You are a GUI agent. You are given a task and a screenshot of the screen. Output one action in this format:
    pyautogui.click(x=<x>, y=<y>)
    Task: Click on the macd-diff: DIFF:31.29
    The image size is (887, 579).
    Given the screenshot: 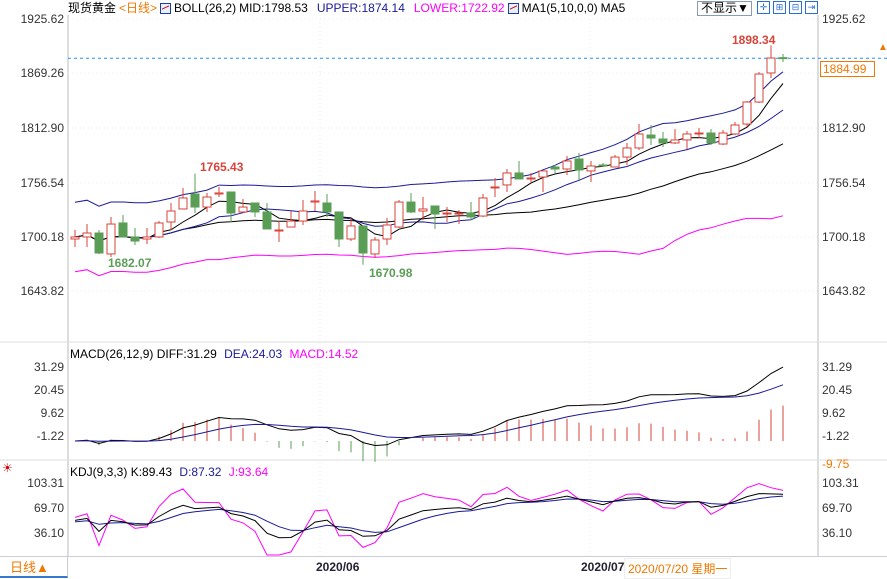 What is the action you would take?
    pyautogui.click(x=186, y=354)
    